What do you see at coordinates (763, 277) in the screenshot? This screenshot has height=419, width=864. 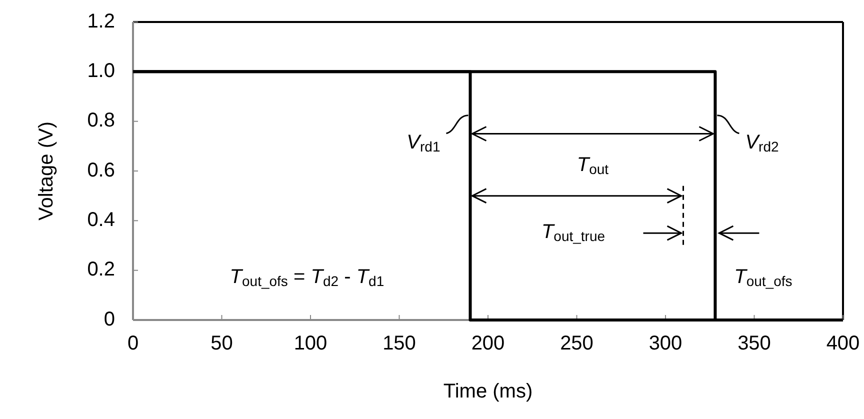 I see `annotation: T$_{out_ofs}$` at bounding box center [763, 277].